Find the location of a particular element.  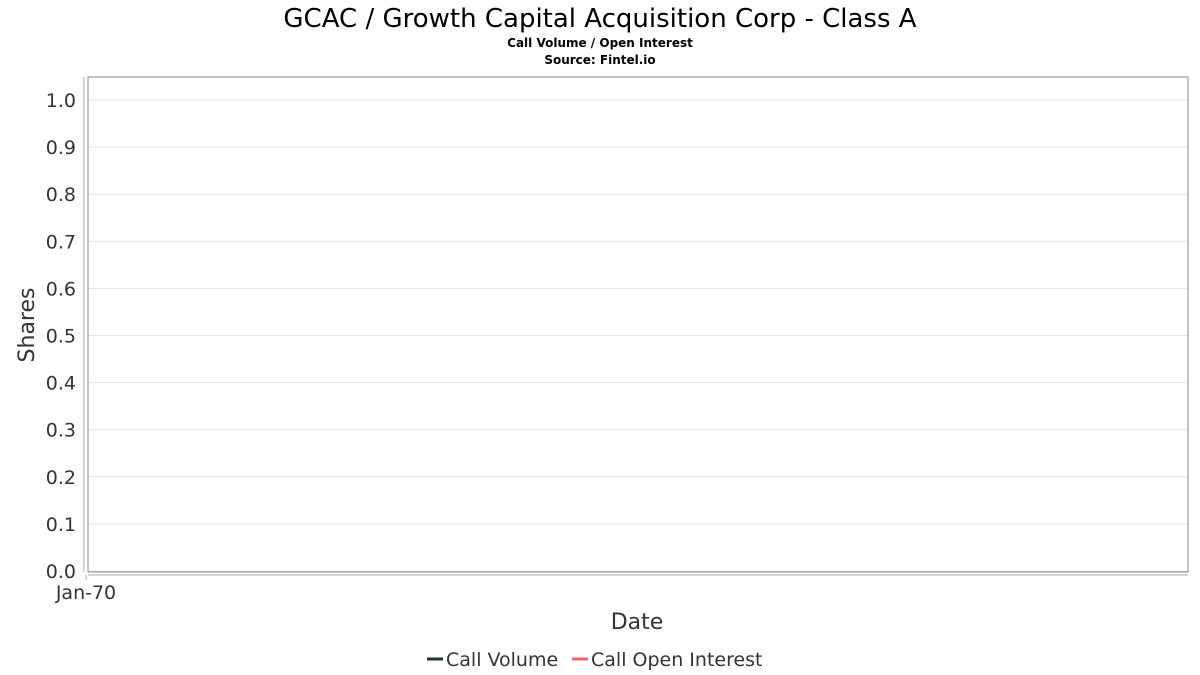

x-axis-label: Date is located at coordinates (637, 622).